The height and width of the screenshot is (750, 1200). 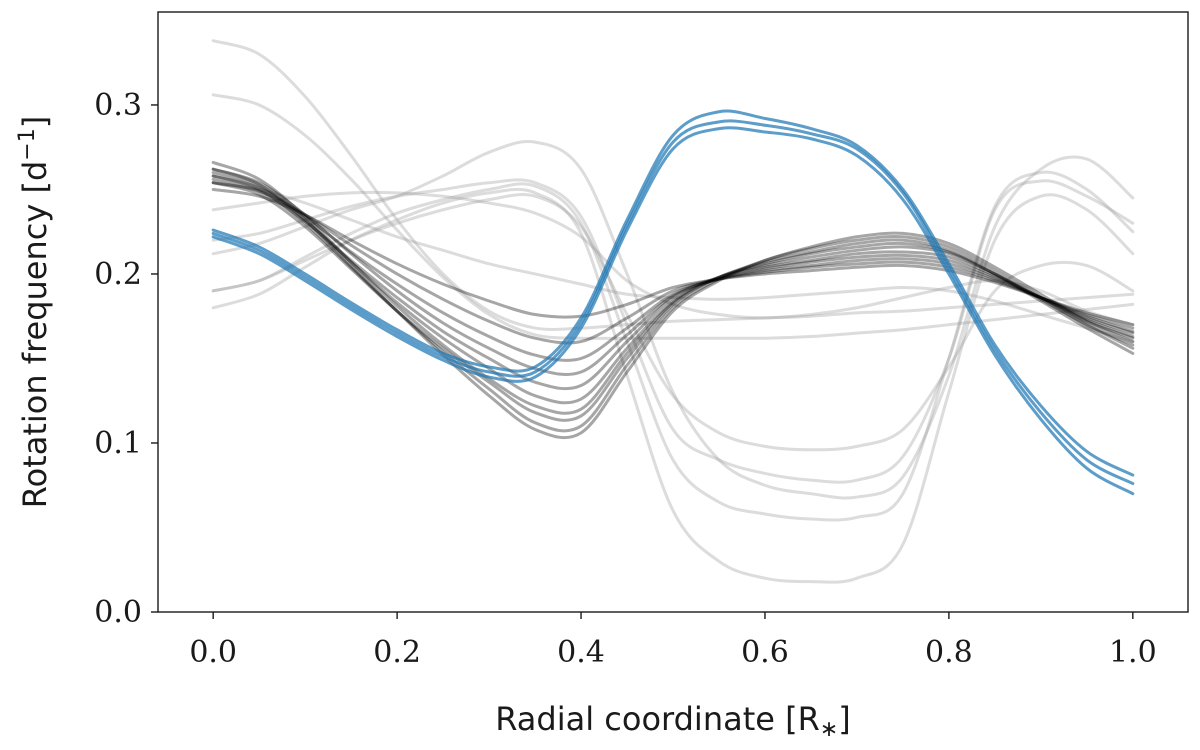 What do you see at coordinates (673, 641) in the screenshot?
I see `x-axis: 0.0 0.2 0.4 0.6 0.8 1.0` at bounding box center [673, 641].